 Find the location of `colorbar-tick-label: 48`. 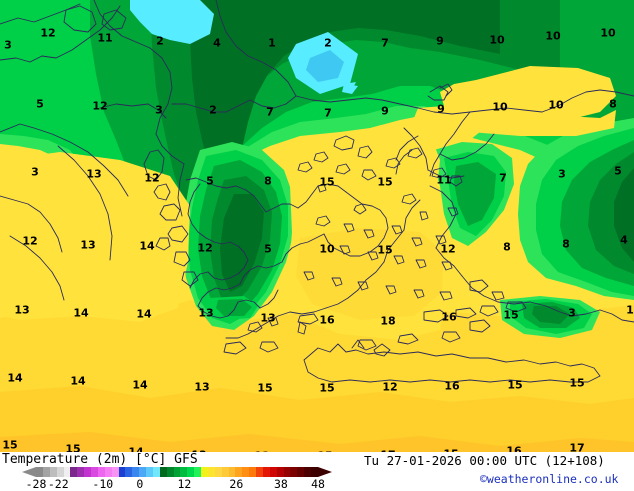

colorbar-tick-label: 48 is located at coordinates (318, 484).